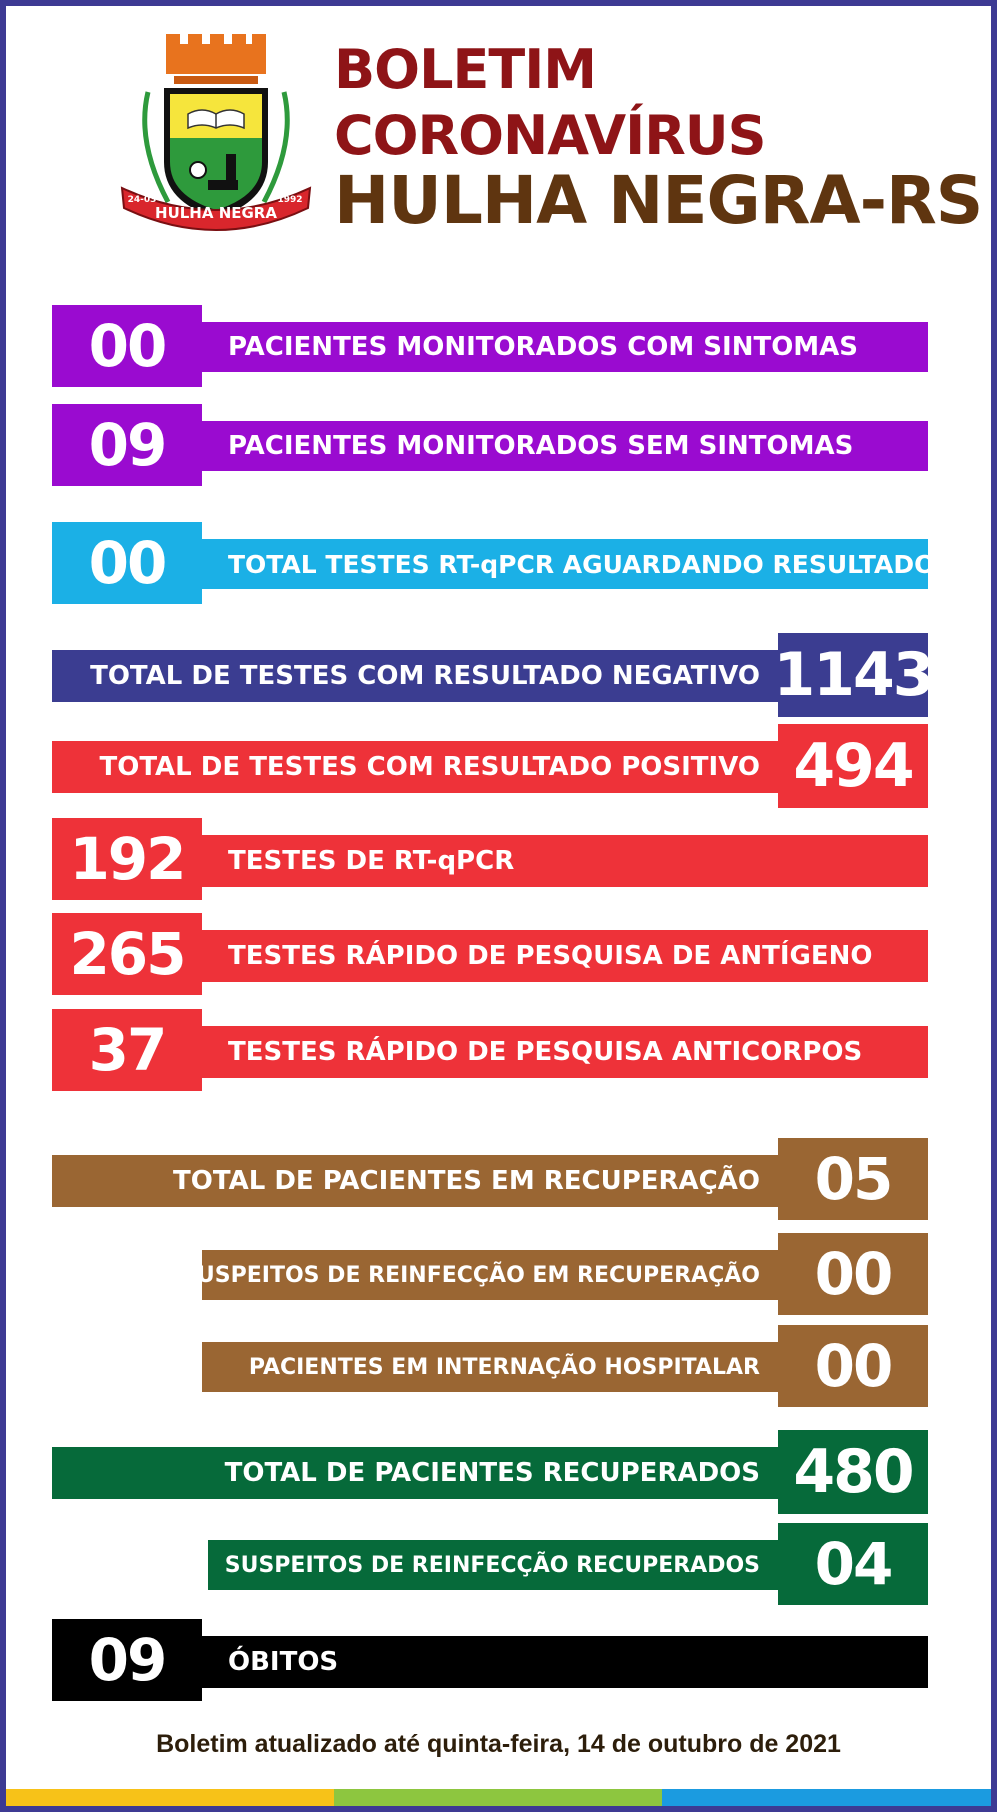 The image size is (997, 1812). What do you see at coordinates (216, 132) in the screenshot?
I see `municipal-crest-logo: HULHA NEGRA 24-03 1992` at bounding box center [216, 132].